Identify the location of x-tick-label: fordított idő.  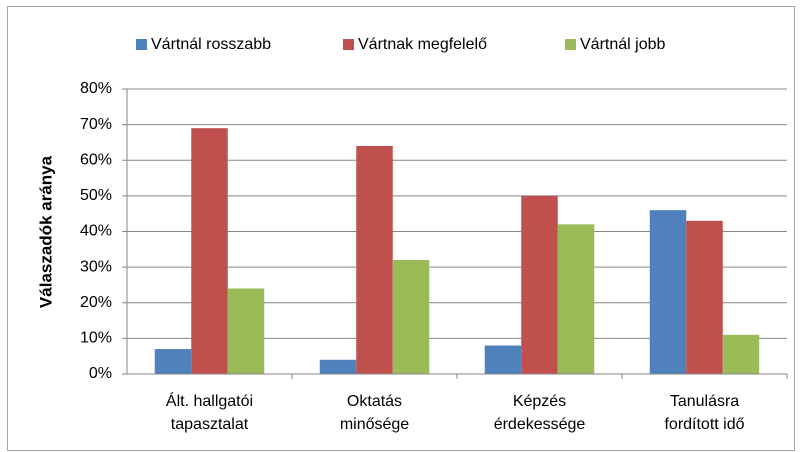
(704, 424).